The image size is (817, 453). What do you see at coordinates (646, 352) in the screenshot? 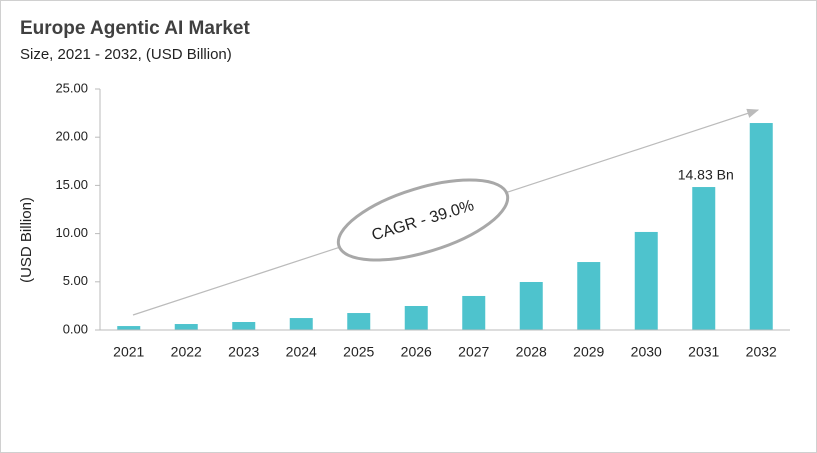
I see `x-tick-label: 2030` at bounding box center [646, 352].